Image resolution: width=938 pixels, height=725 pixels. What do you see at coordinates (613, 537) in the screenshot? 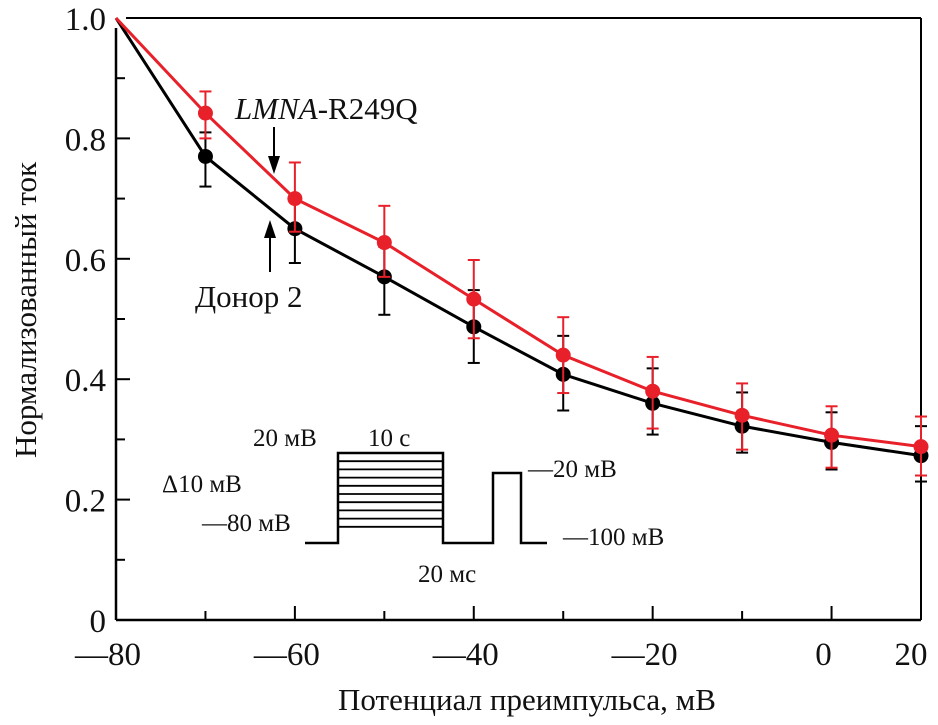
I see `protocol-label-base: —100 мВ` at bounding box center [613, 537].